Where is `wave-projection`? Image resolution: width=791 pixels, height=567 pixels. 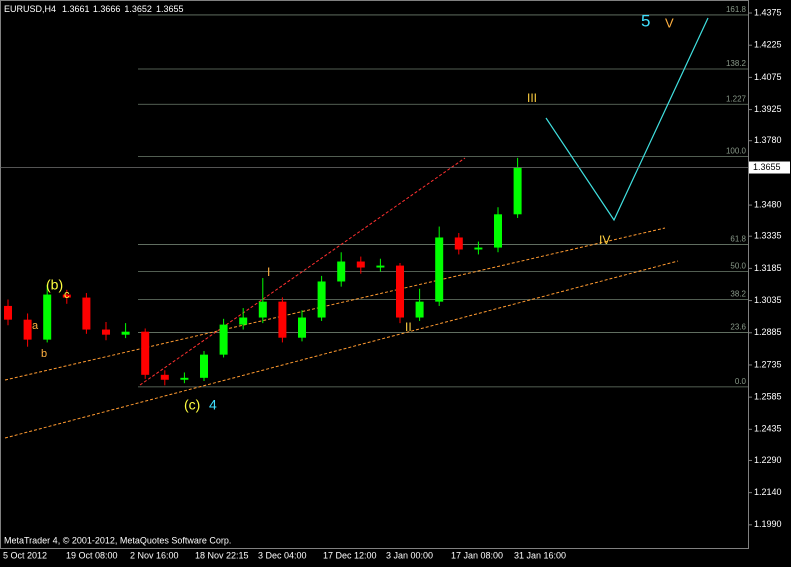
wave-projection is located at coordinates (627, 119).